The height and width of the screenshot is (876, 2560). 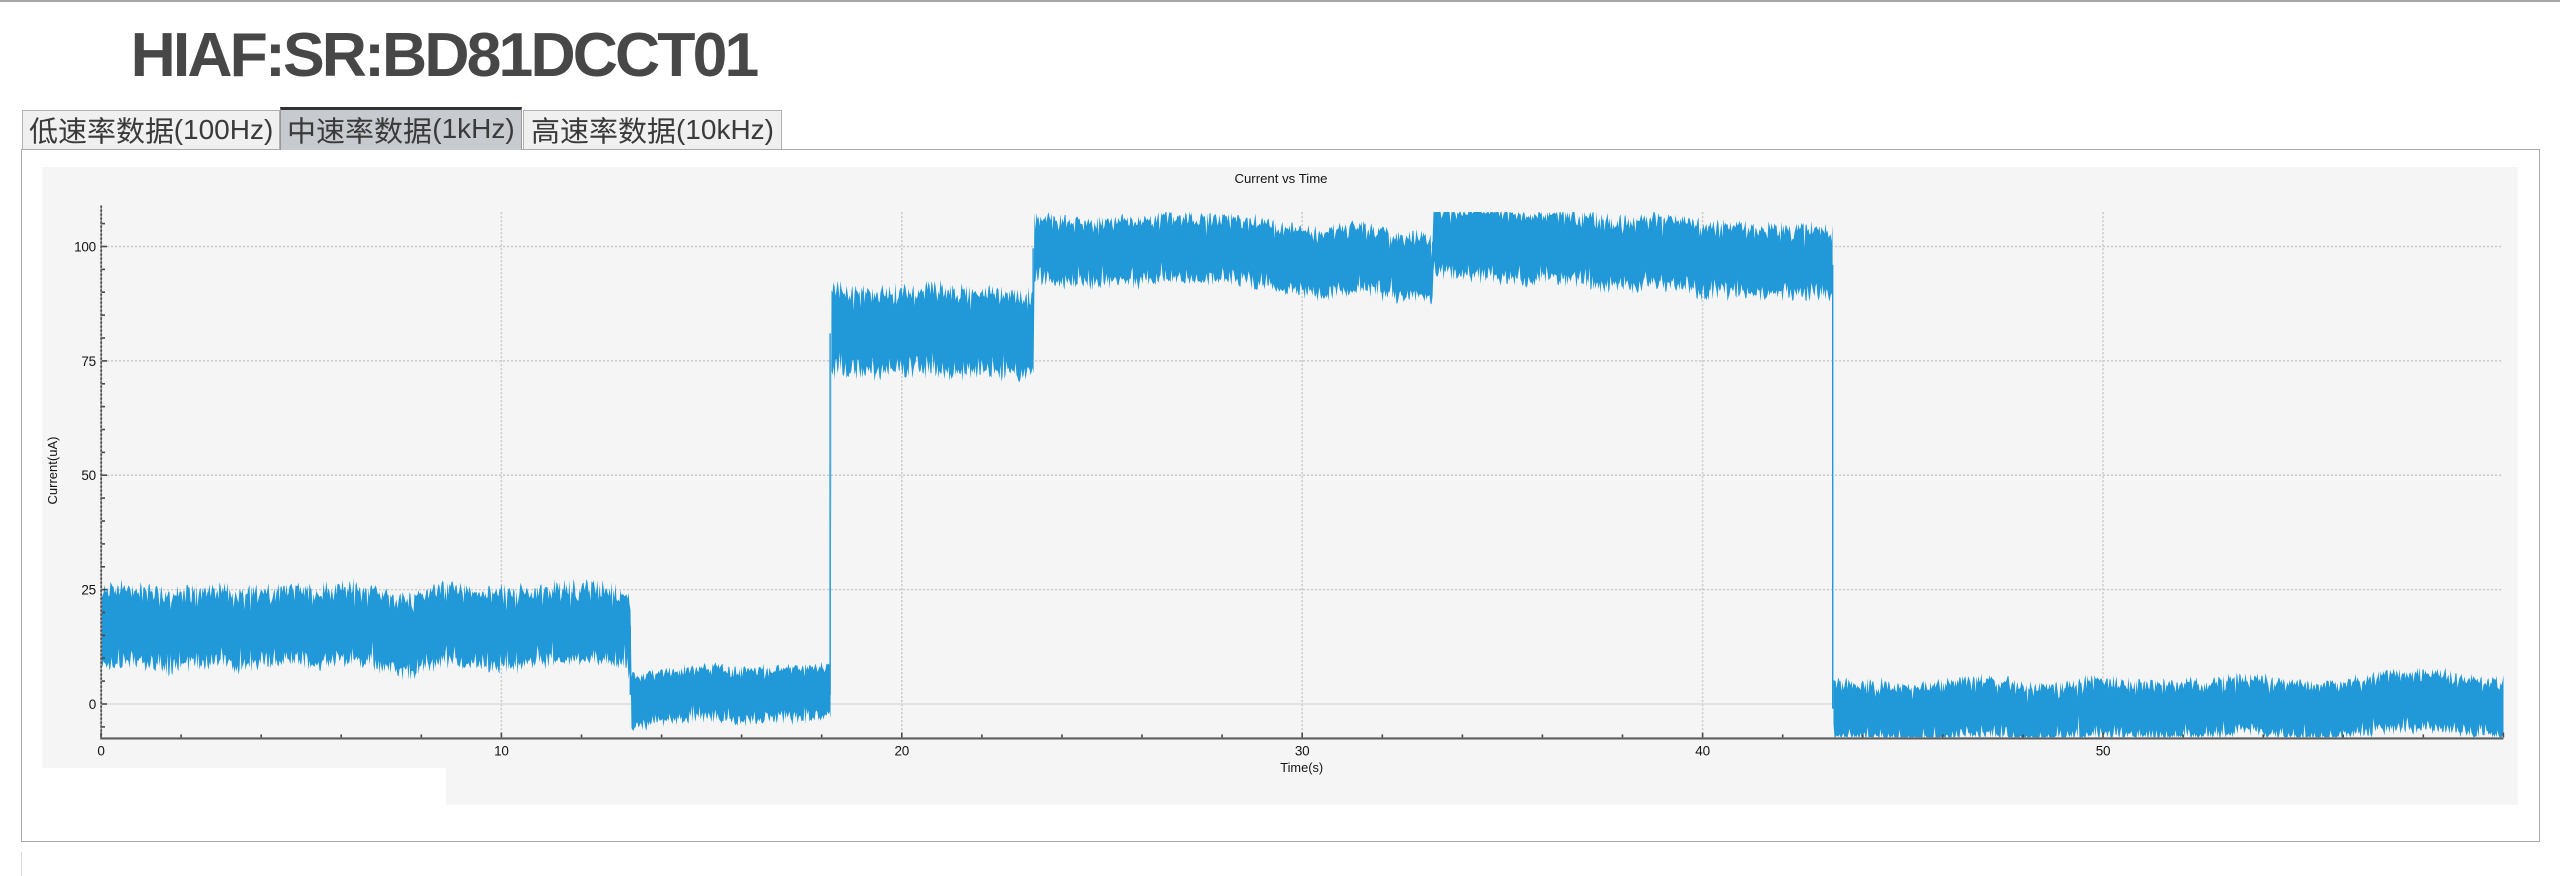 I want to click on svg-text: 40, so click(x=1702, y=750).